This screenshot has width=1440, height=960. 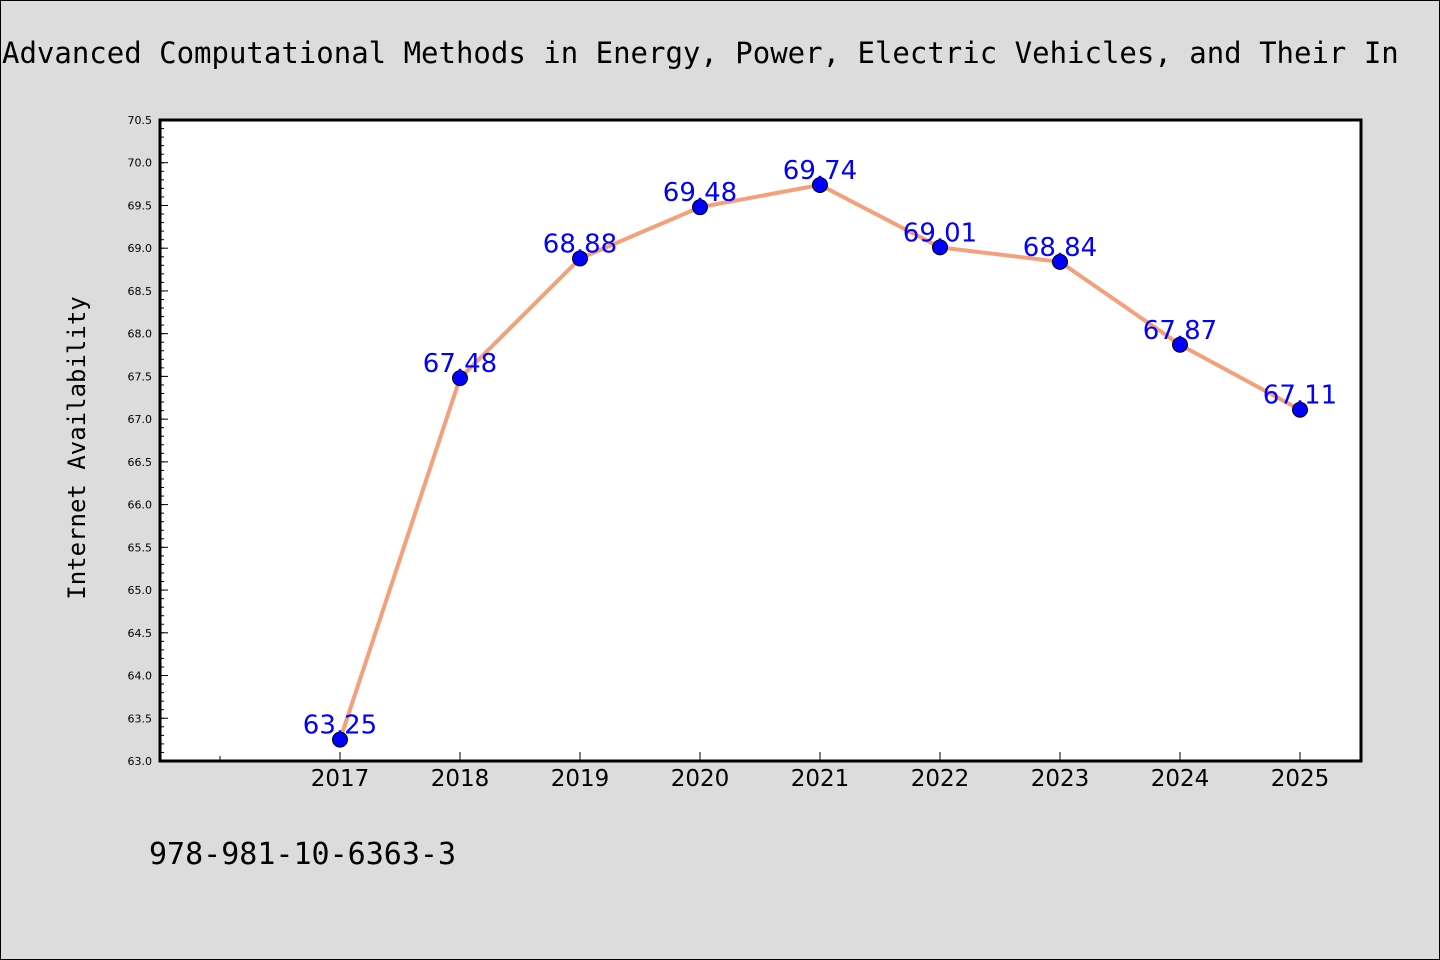 I want to click on y-tick-label: 63.5, so click(x=140, y=718).